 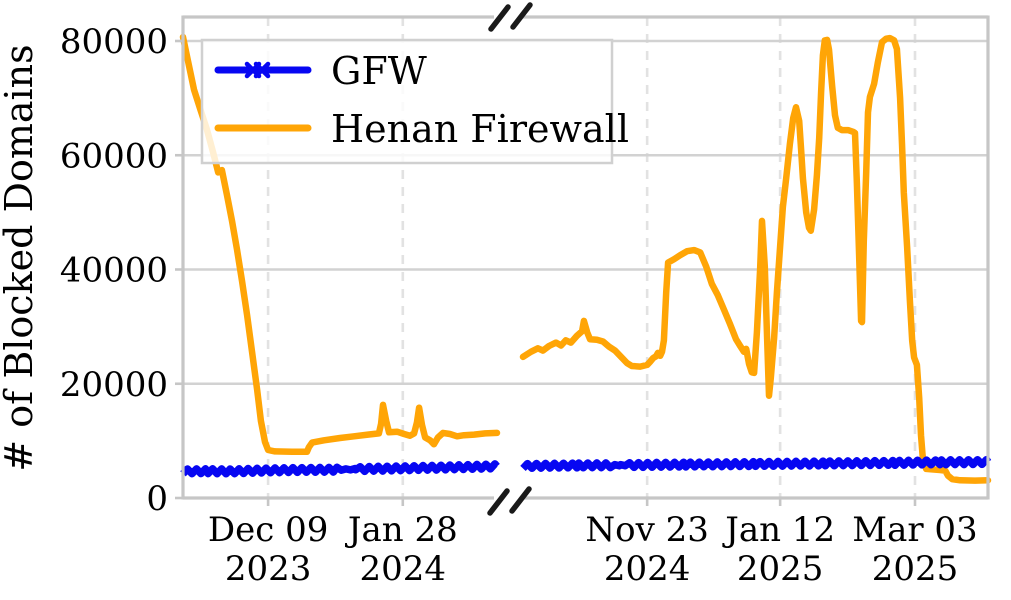 I want to click on y-tick-label: 80000, so click(x=114, y=42).